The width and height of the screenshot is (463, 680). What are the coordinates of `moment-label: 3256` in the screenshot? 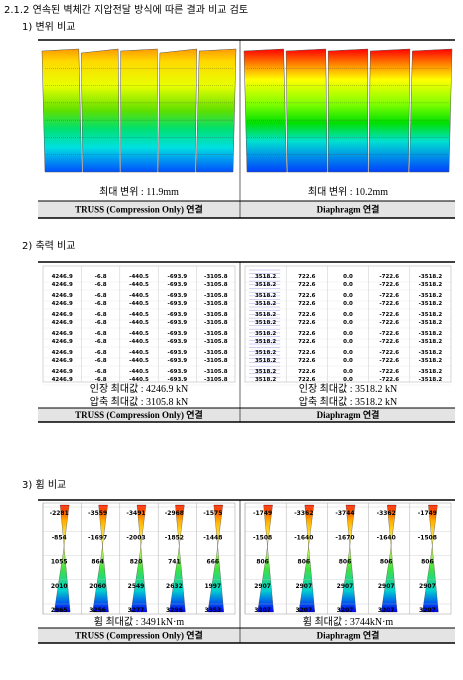 It's located at (97, 610).